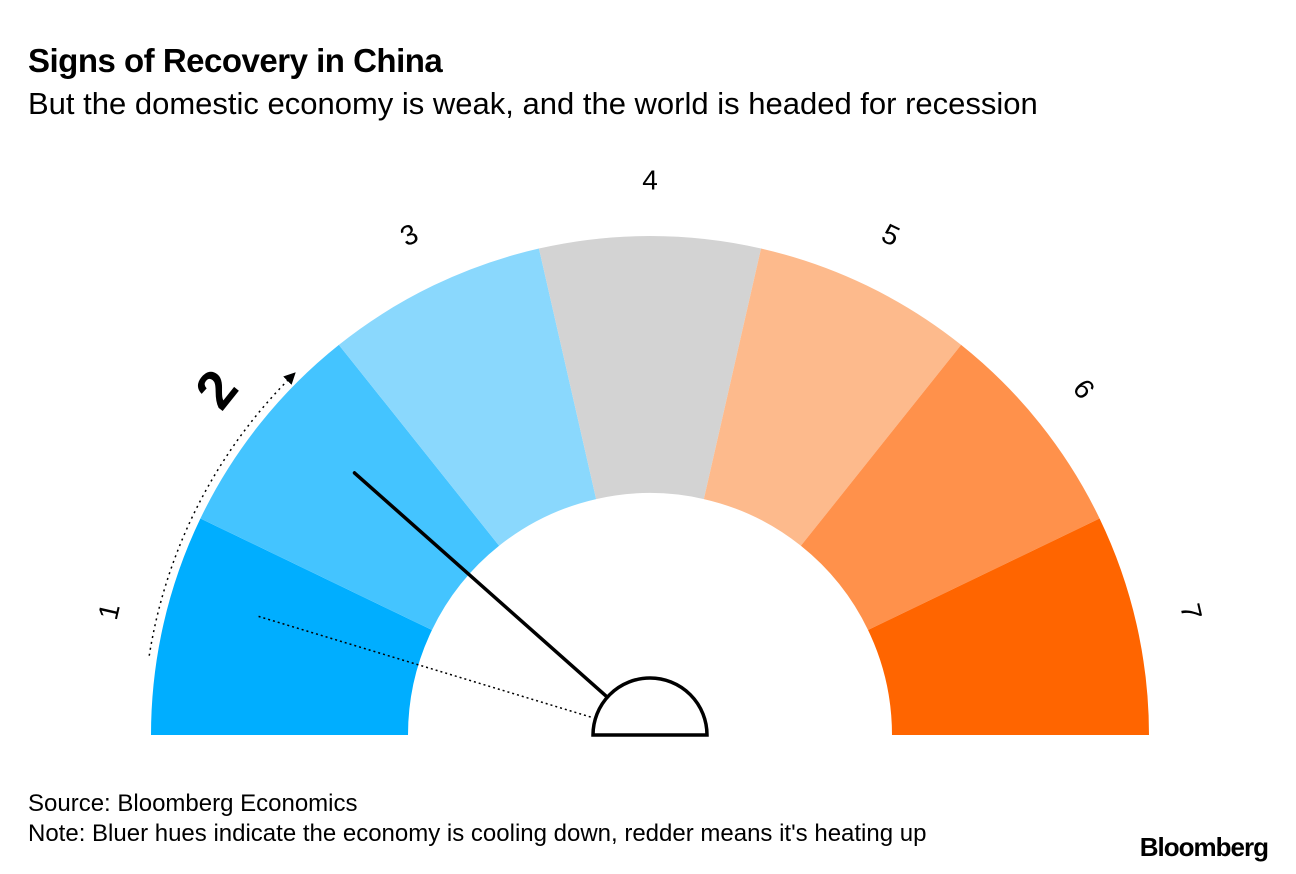  What do you see at coordinates (109, 611) in the screenshot?
I see `gauge-label-1: 1` at bounding box center [109, 611].